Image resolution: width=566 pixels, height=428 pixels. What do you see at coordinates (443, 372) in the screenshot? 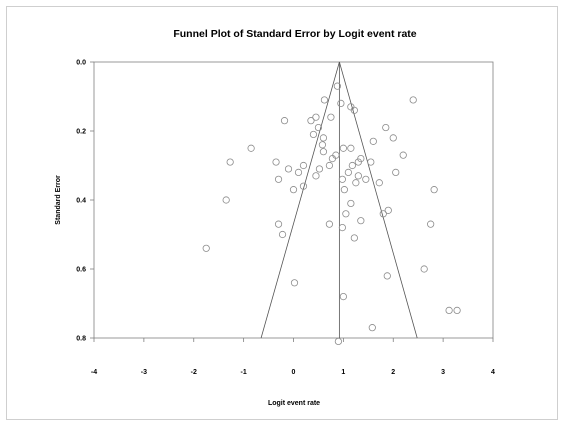
I see `x-tick-label: 3` at bounding box center [443, 372].